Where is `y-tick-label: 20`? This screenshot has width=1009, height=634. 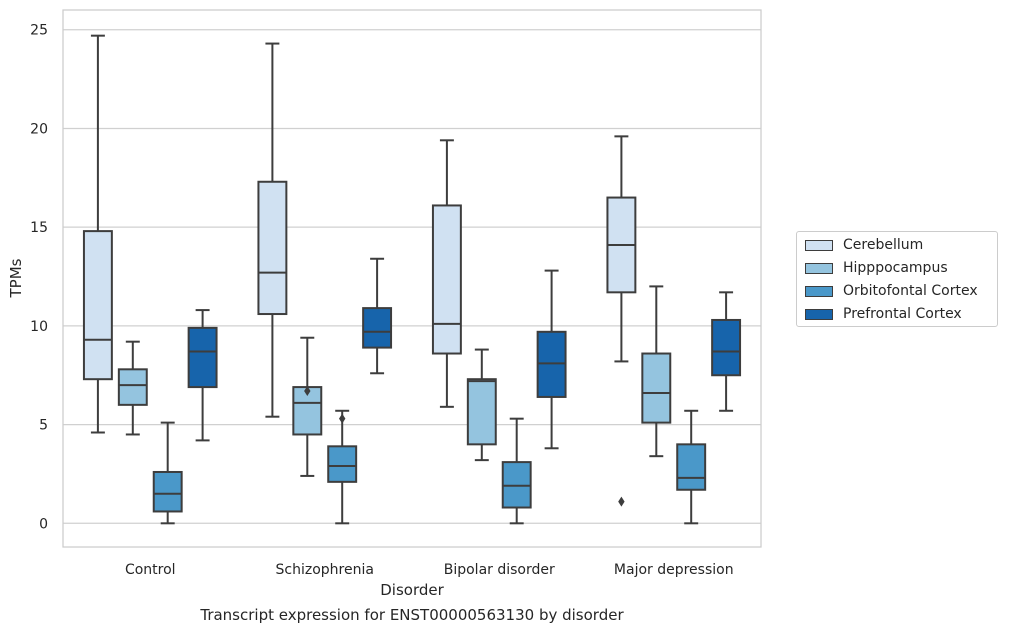
y-tick-label: 20 is located at coordinates (39, 129).